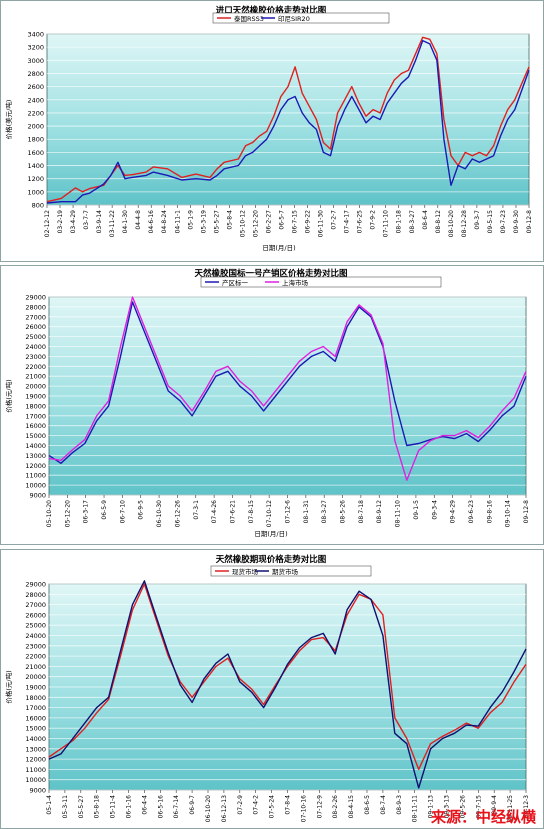 Image resolution: width=544 pixels, height=829 pixels. What do you see at coordinates (288, 512) in the screenshot?
I see `x-tick-label: 07-12-6` at bounding box center [288, 512].